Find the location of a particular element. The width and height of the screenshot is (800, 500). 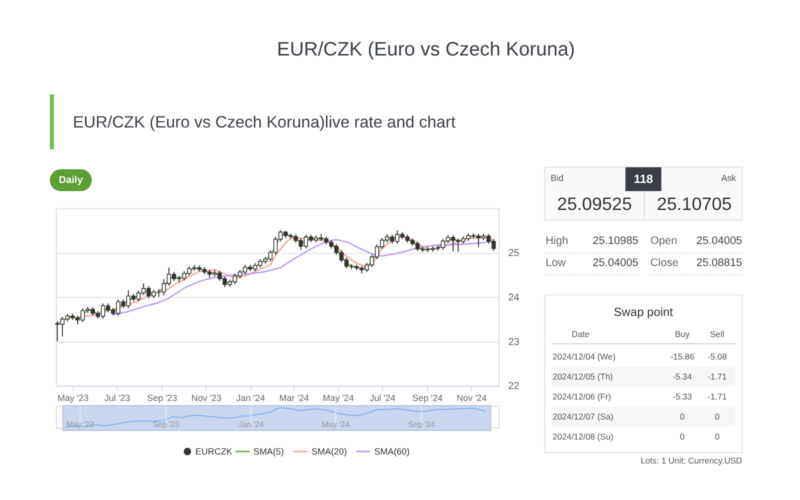

text: 25.10705 is located at coordinates (694, 204).